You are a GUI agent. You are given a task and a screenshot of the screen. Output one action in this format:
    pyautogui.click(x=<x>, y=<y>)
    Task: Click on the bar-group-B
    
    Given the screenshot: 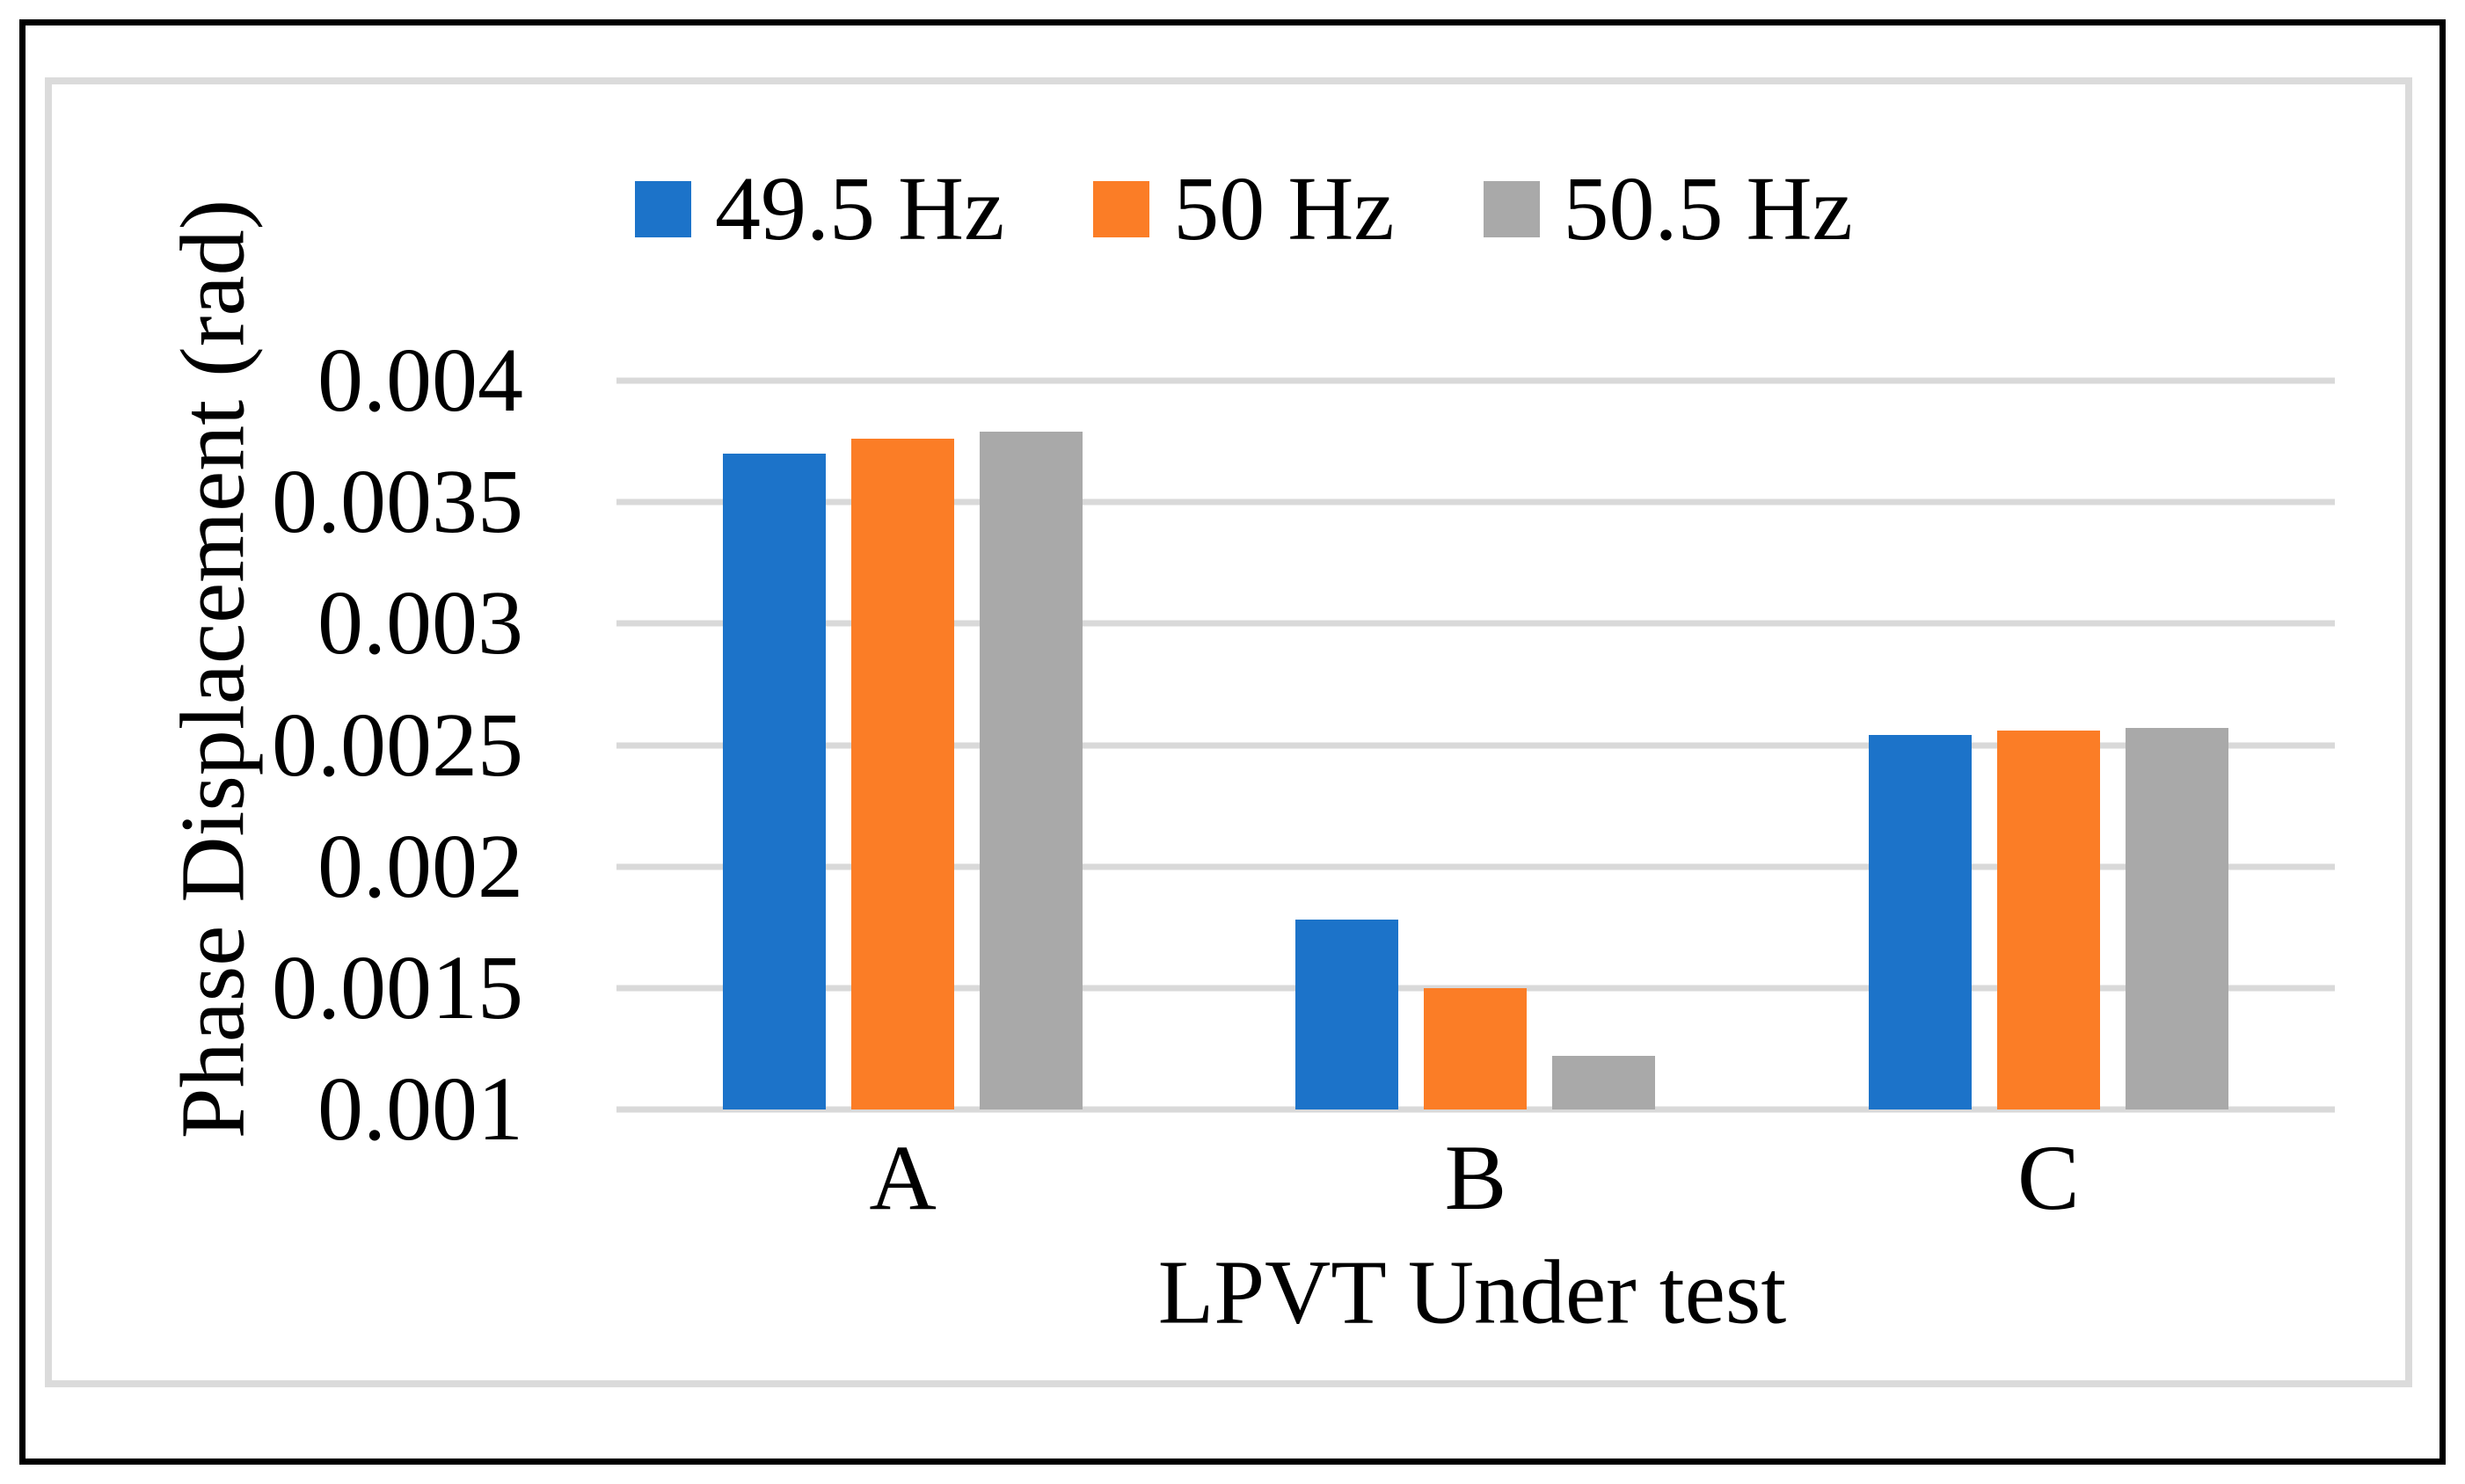 What is the action you would take?
    pyautogui.click(x=1475, y=745)
    